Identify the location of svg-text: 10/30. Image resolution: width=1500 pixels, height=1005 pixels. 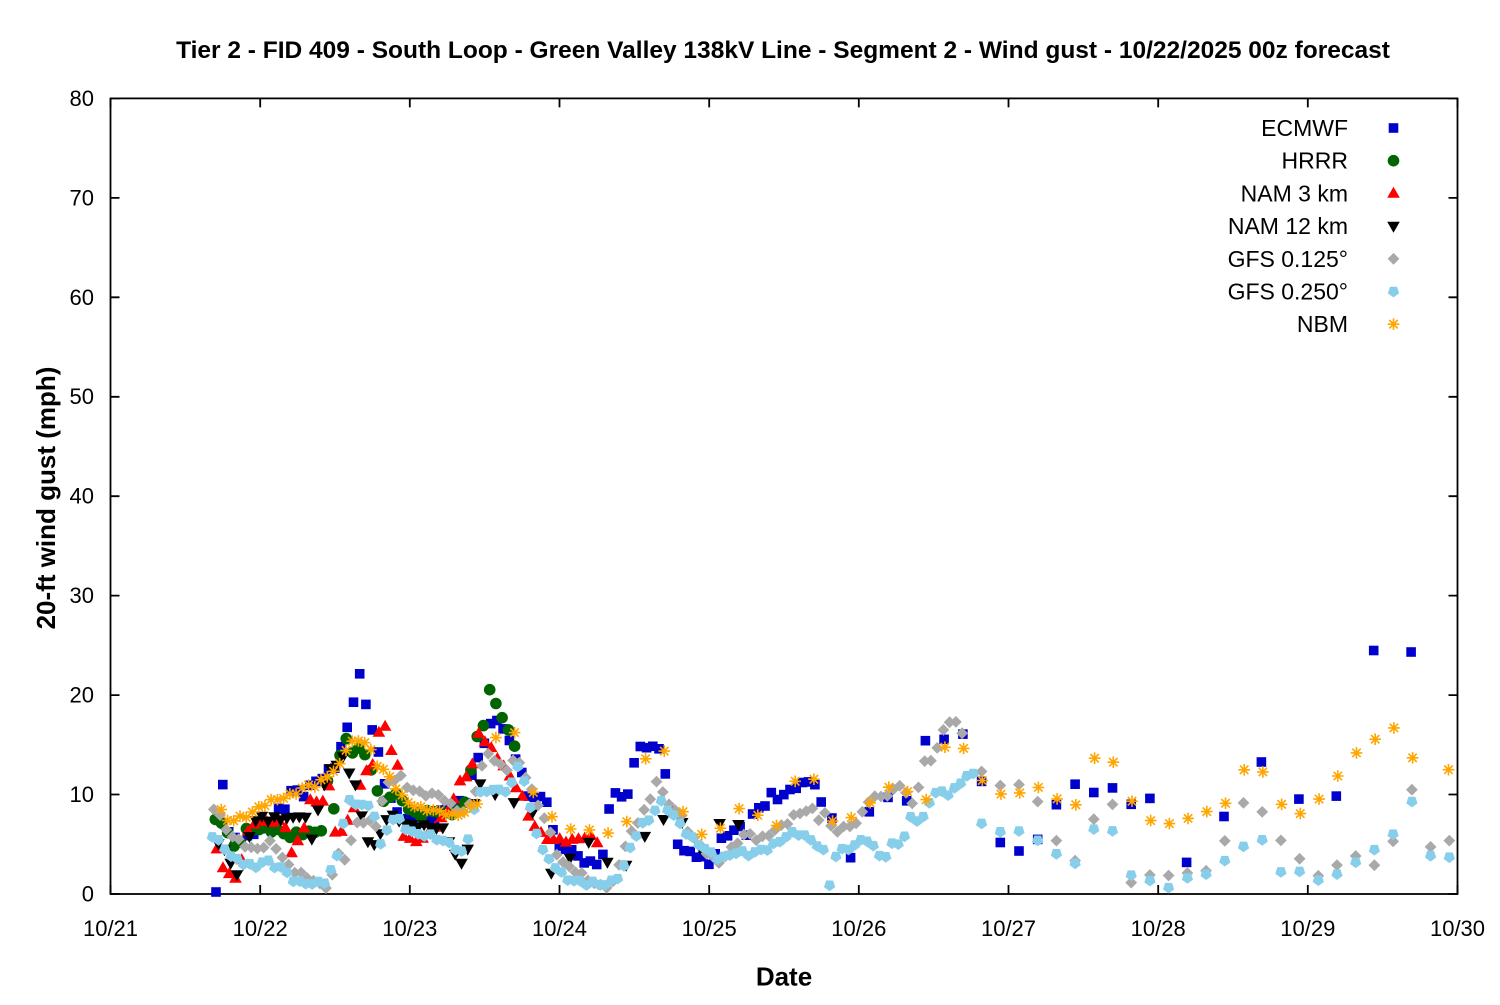
(1457, 928).